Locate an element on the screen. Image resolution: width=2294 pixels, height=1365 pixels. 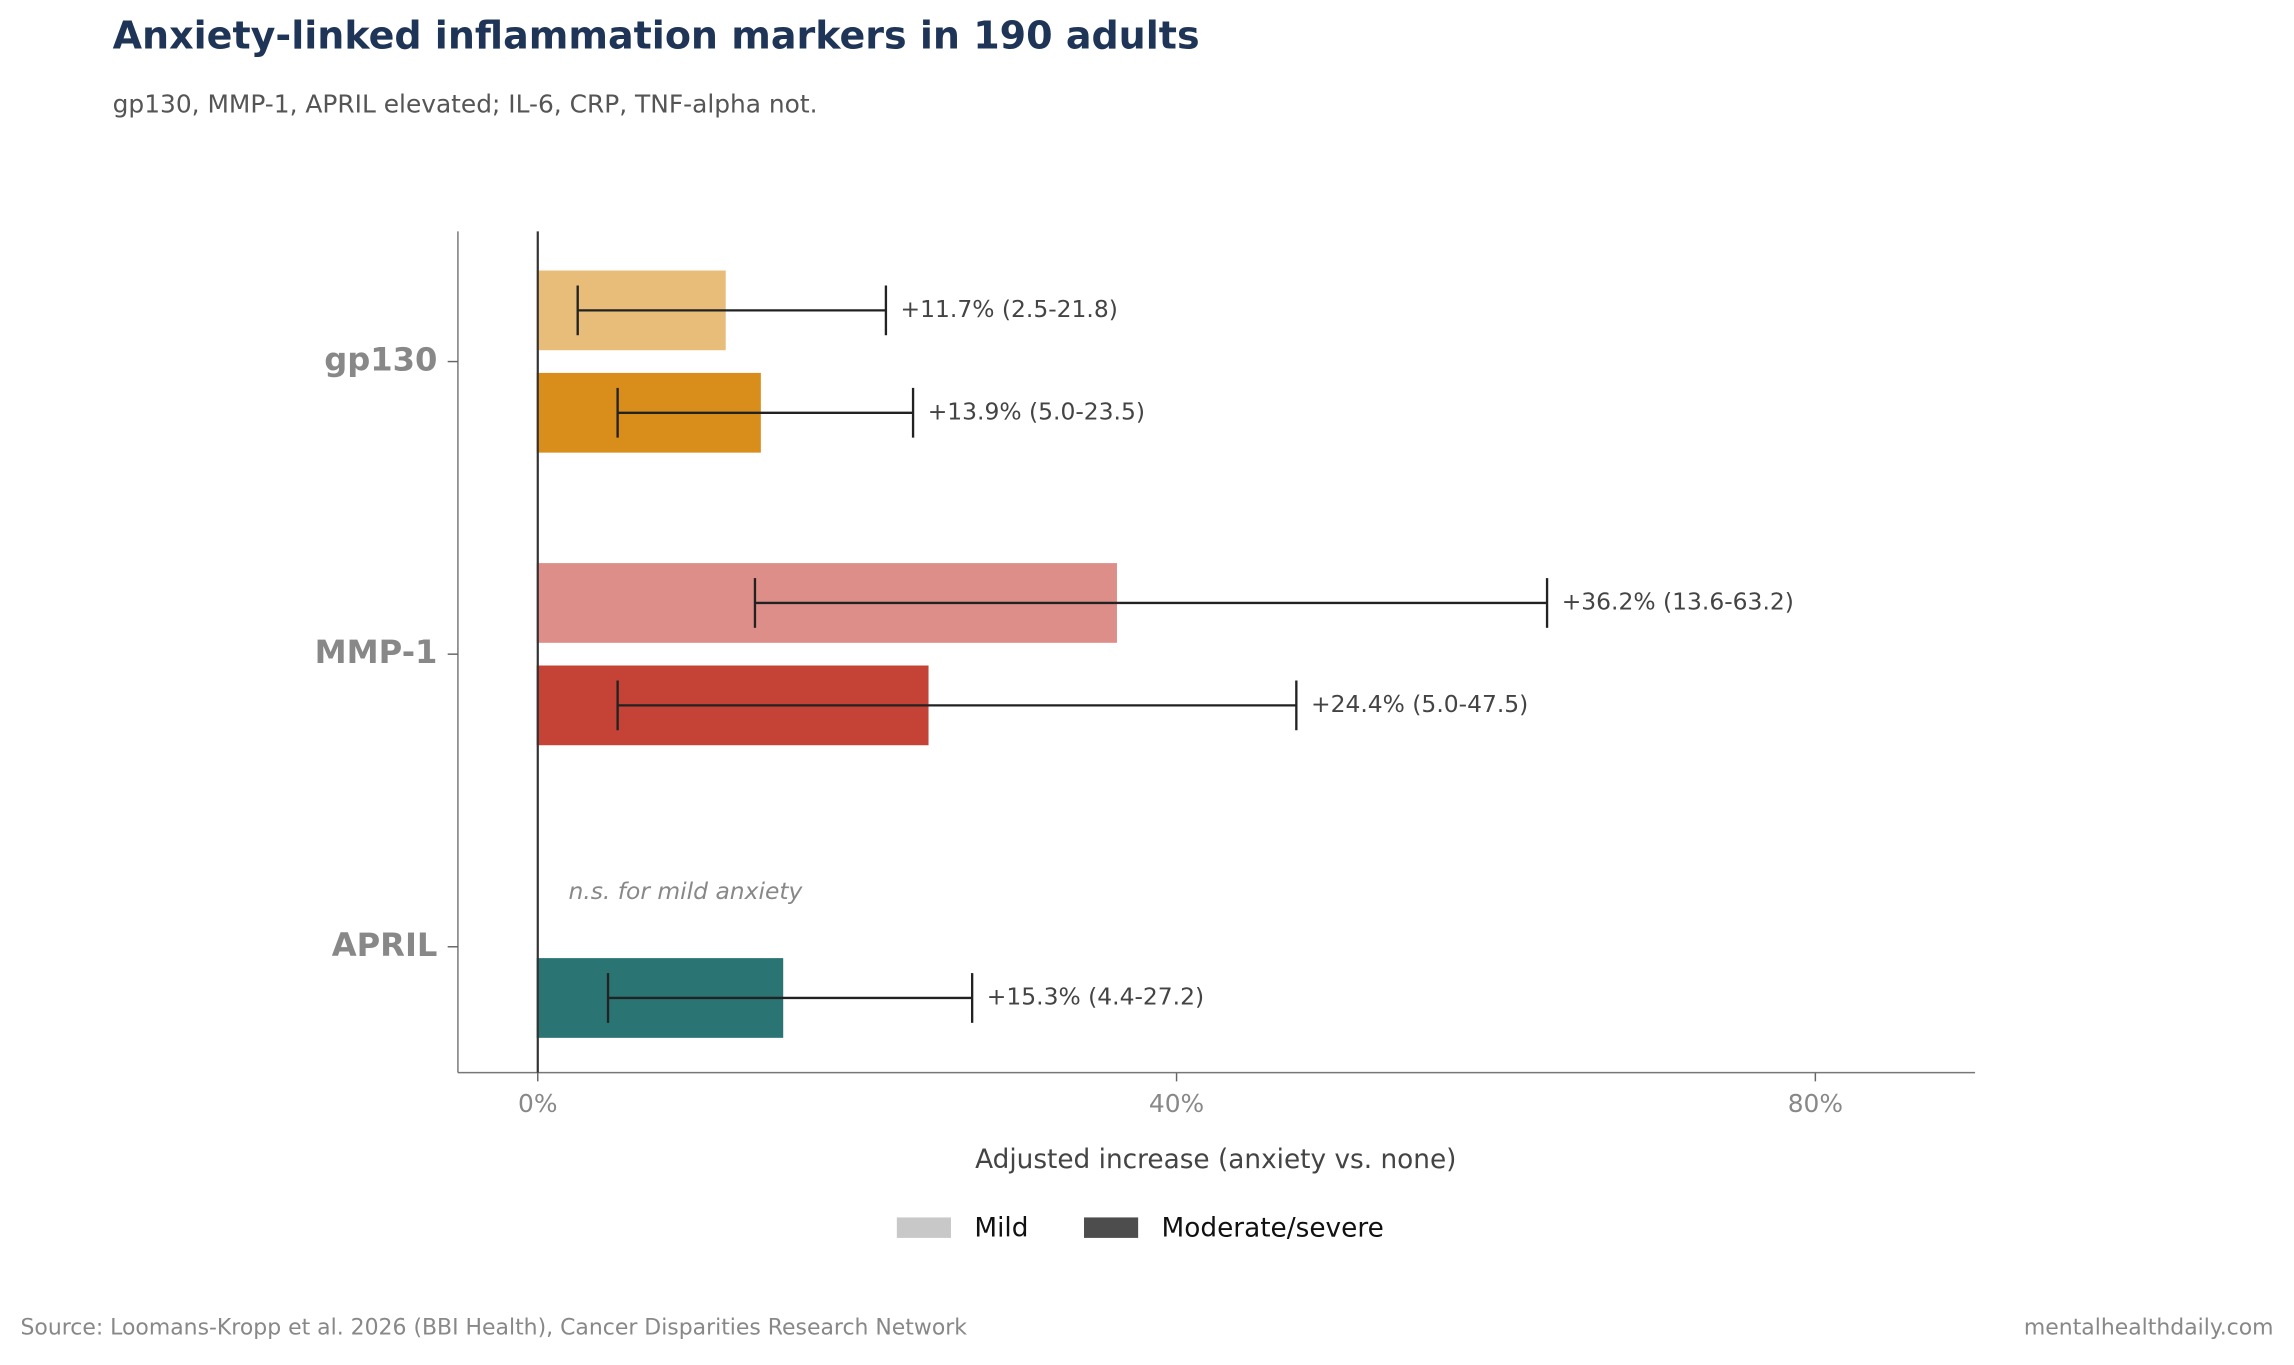
value-label: +15.3% (4.4-27.2) is located at coordinates (1095, 996).